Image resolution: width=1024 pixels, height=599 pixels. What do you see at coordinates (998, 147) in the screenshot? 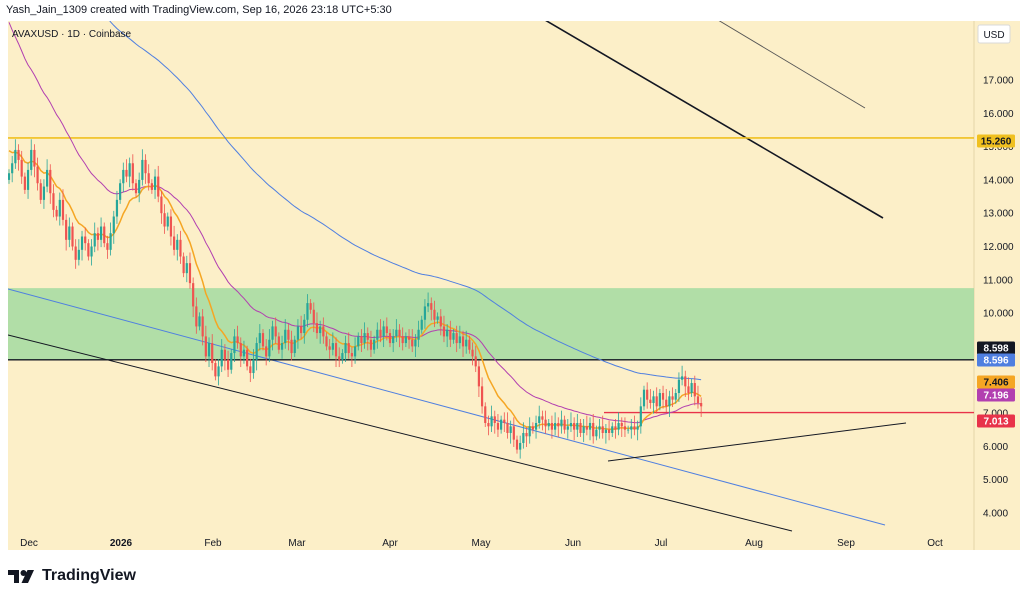
I see `y-tick-label: 15.000` at bounding box center [998, 147].